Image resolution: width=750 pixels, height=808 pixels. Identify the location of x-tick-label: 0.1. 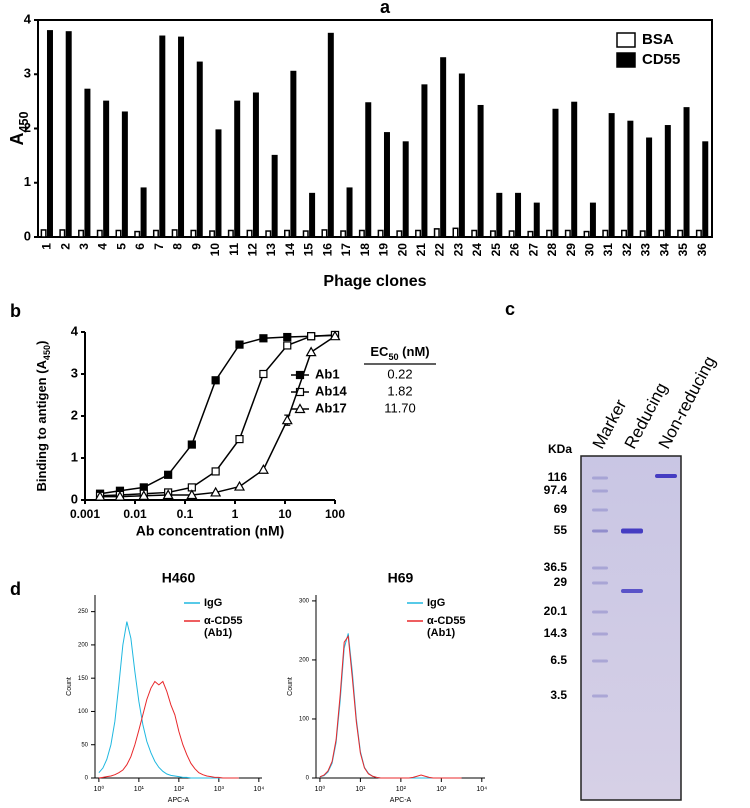
(185, 514).